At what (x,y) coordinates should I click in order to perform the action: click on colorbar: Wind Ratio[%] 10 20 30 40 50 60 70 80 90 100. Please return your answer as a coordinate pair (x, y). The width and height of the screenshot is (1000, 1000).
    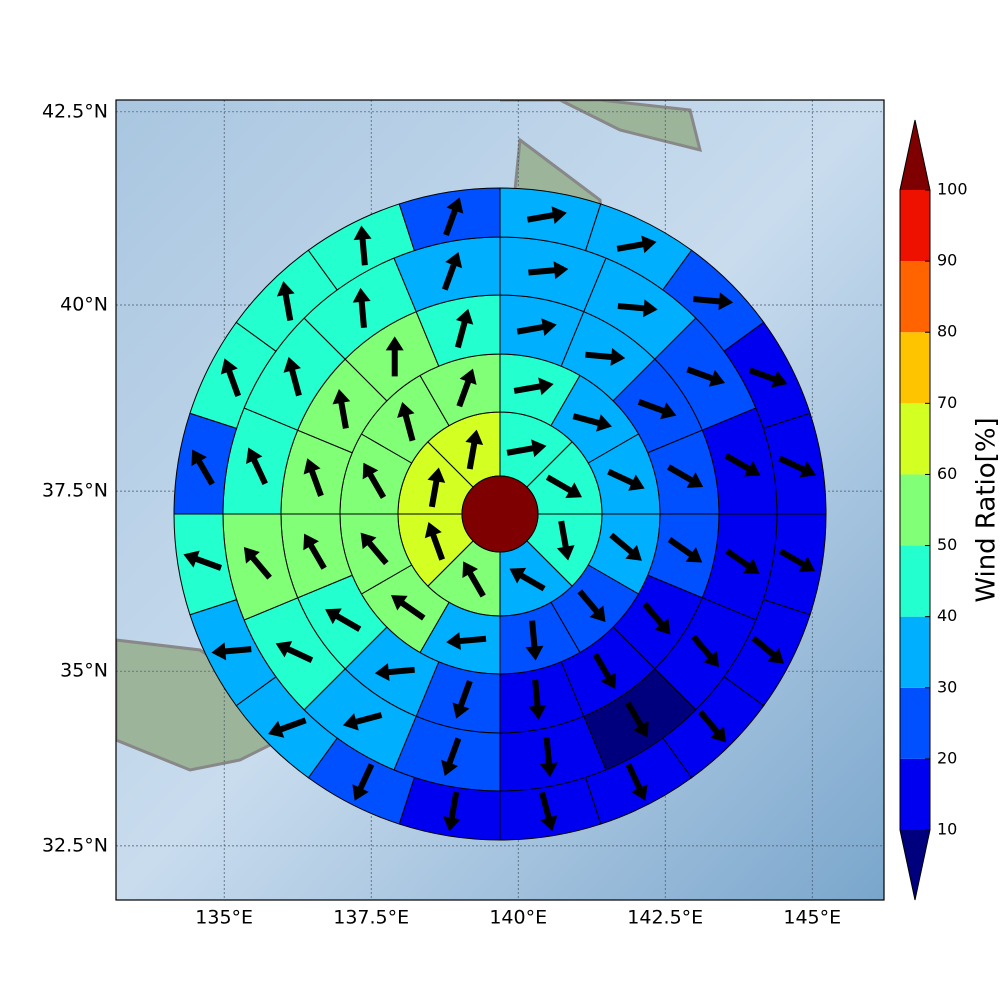
    Looking at the image, I should click on (949, 510).